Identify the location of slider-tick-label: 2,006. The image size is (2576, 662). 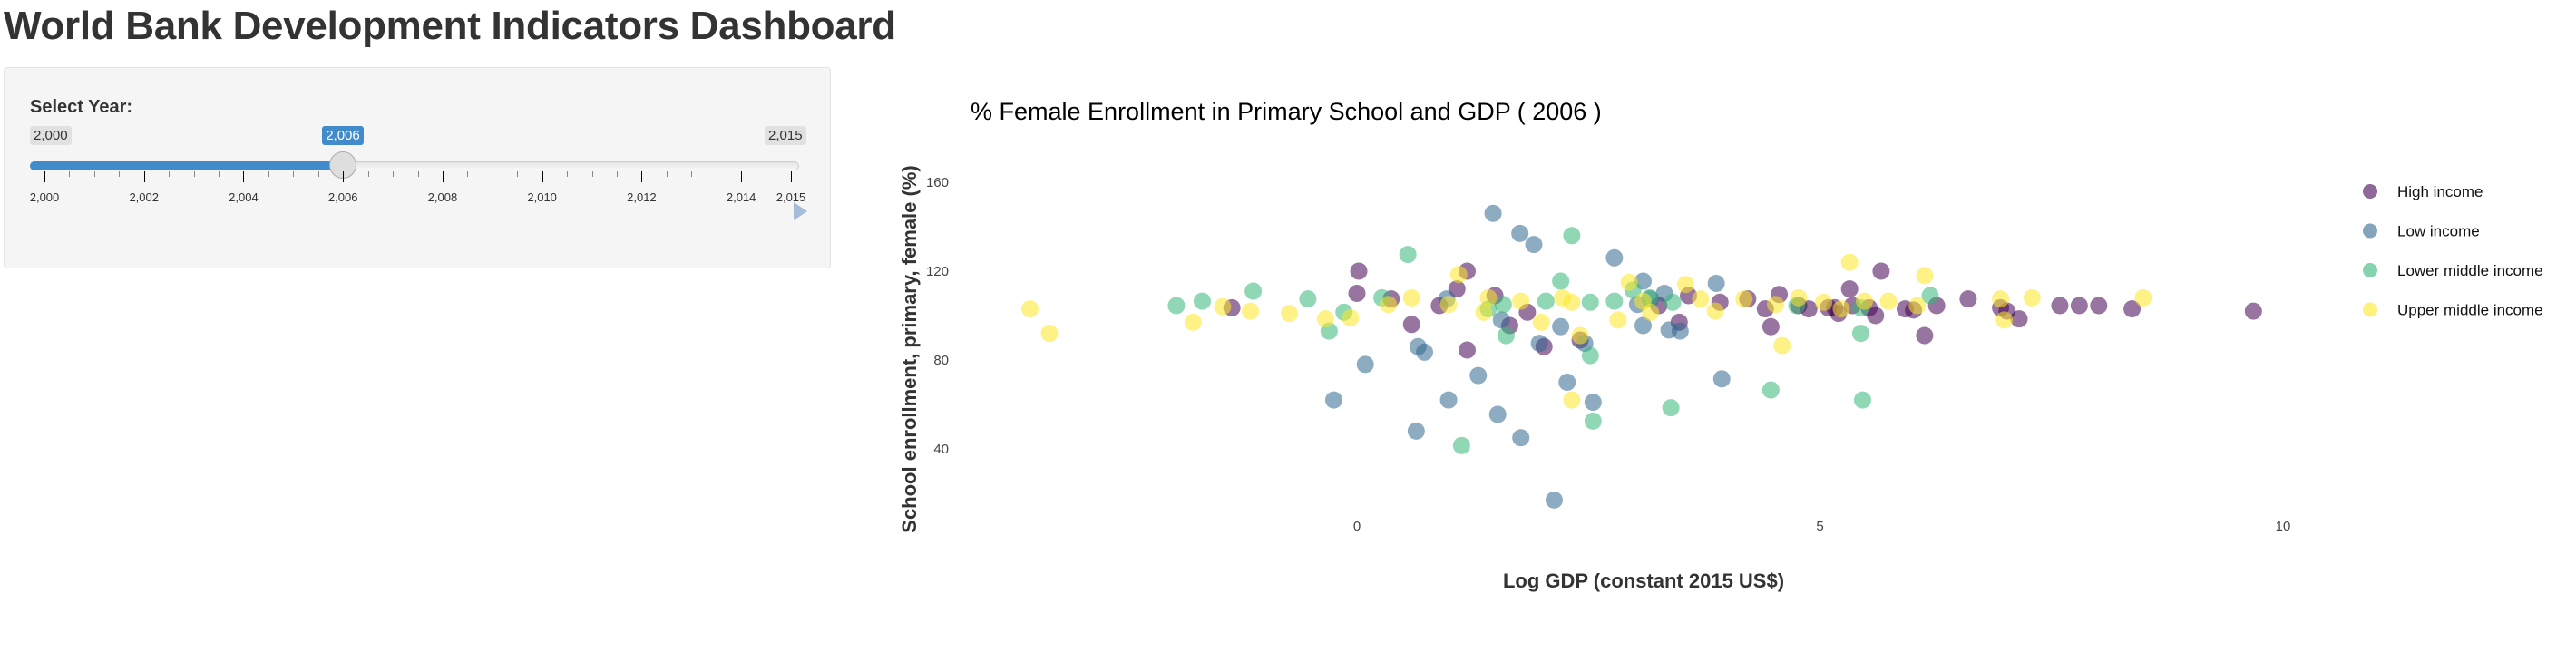
(342, 197).